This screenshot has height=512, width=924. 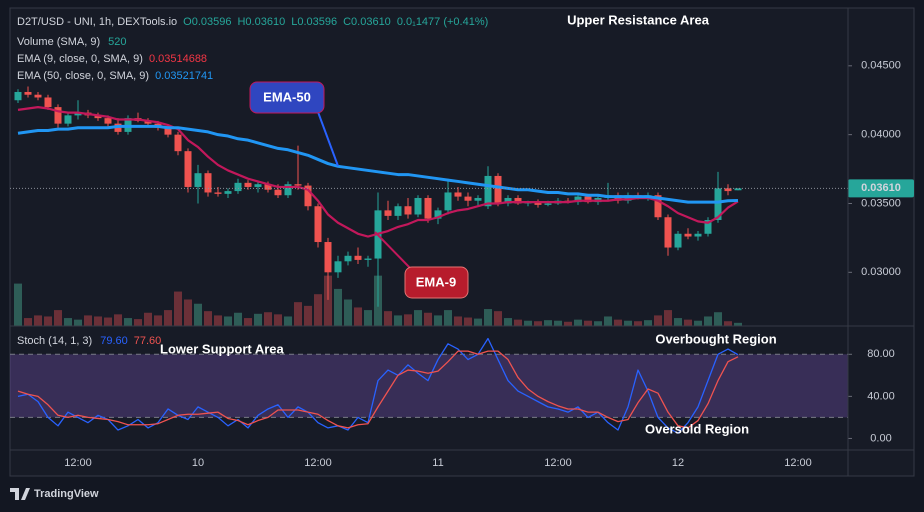 I want to click on legend-name: EMA (50, close, 0, SMA, 9), so click(x=83, y=76).